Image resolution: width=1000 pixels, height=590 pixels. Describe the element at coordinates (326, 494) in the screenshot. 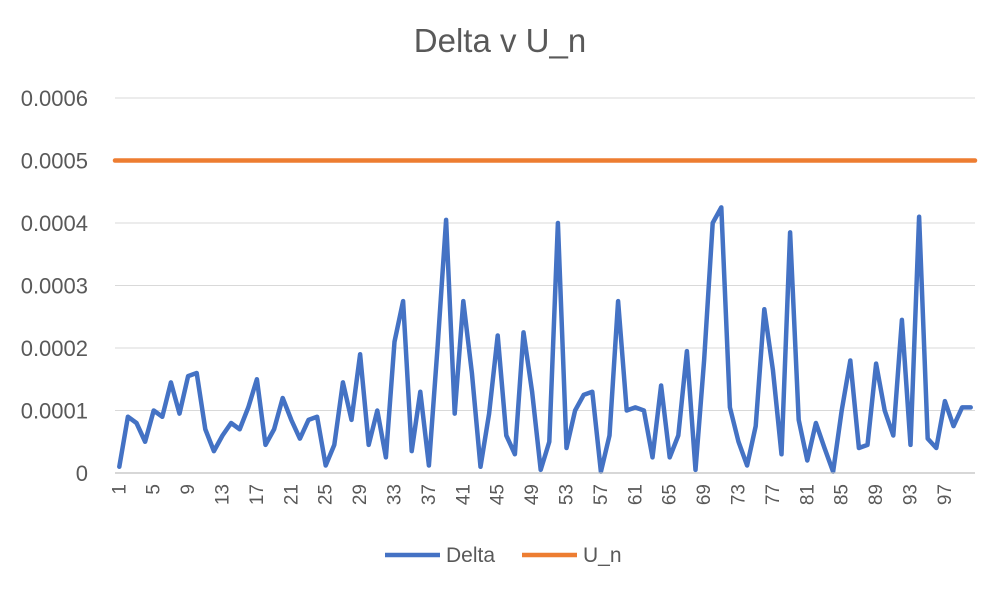

I see `x-tick-label: 25` at that location.